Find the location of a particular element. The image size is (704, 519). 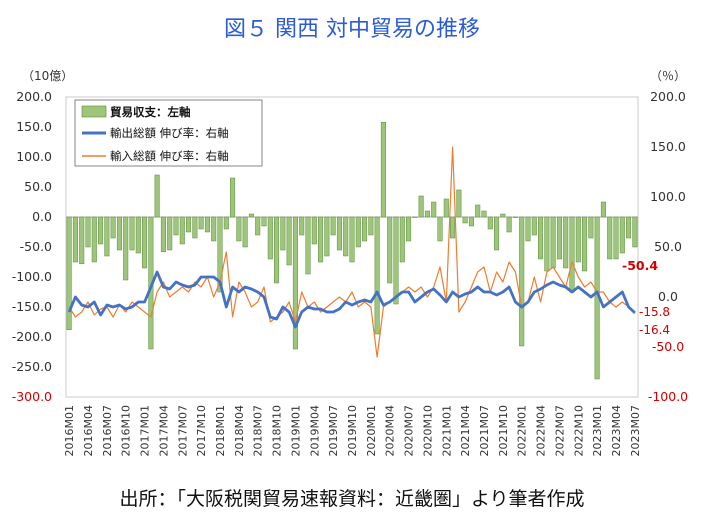

x-tick-label: 2019M10 is located at coordinates (352, 430).